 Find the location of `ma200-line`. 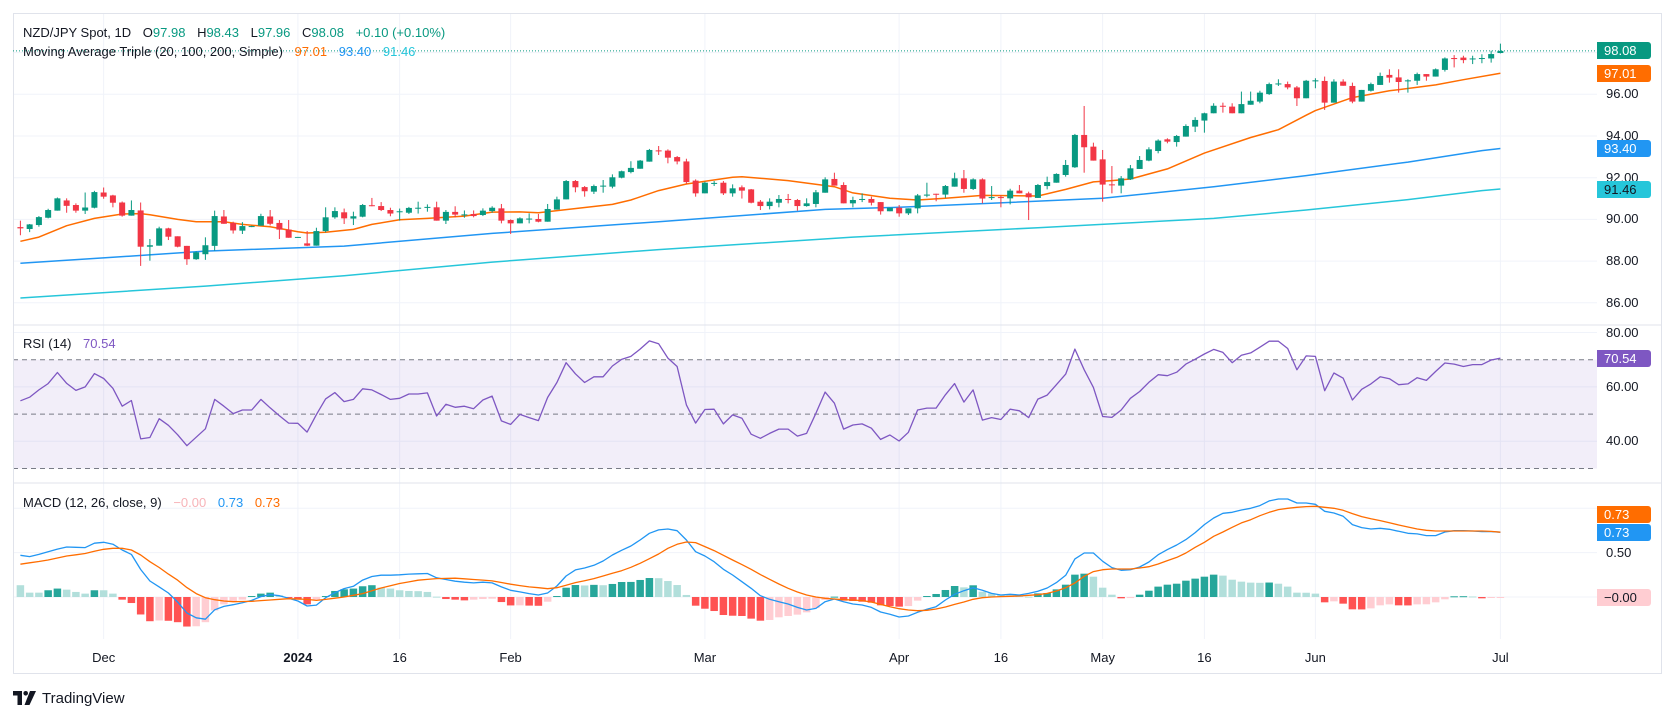

ma200-line is located at coordinates (760, 243).